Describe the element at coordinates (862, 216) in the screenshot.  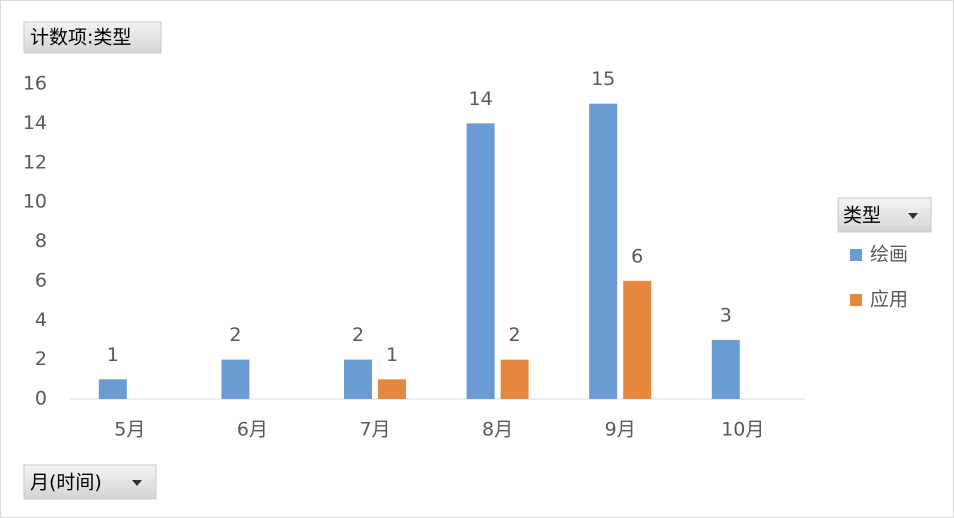
I see `legend-title: 类型` at that location.